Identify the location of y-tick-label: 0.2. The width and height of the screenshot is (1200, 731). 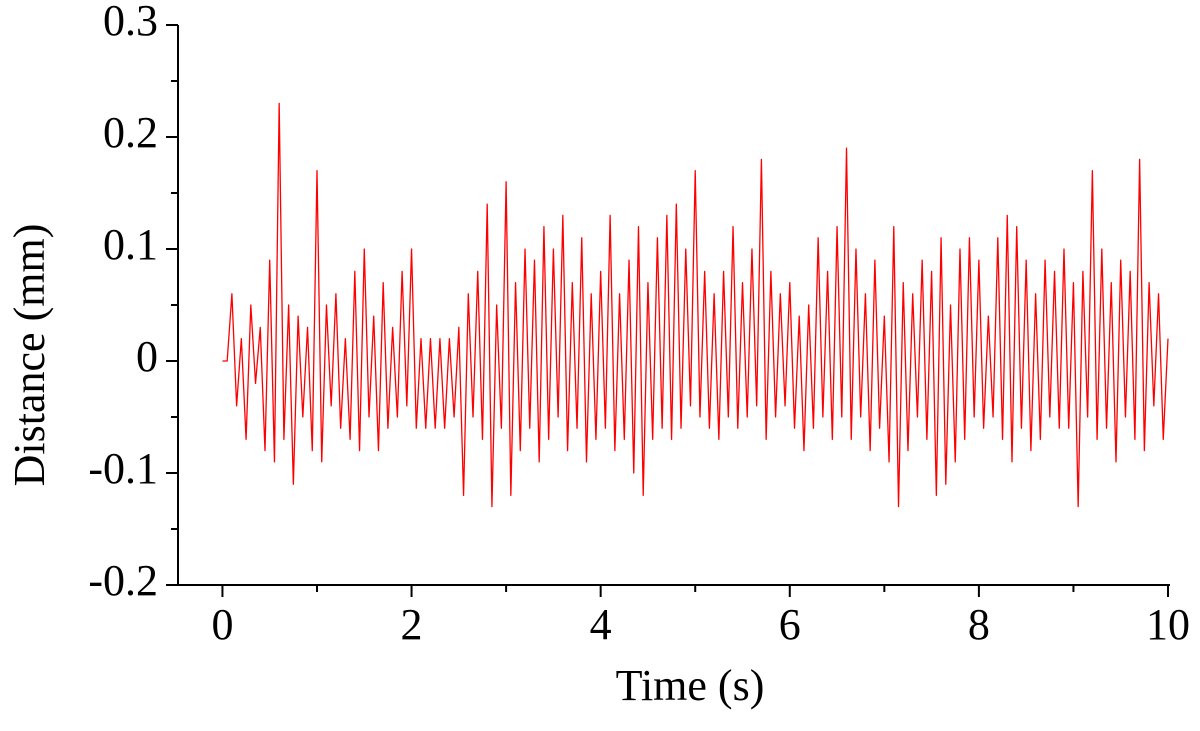
(130, 132).